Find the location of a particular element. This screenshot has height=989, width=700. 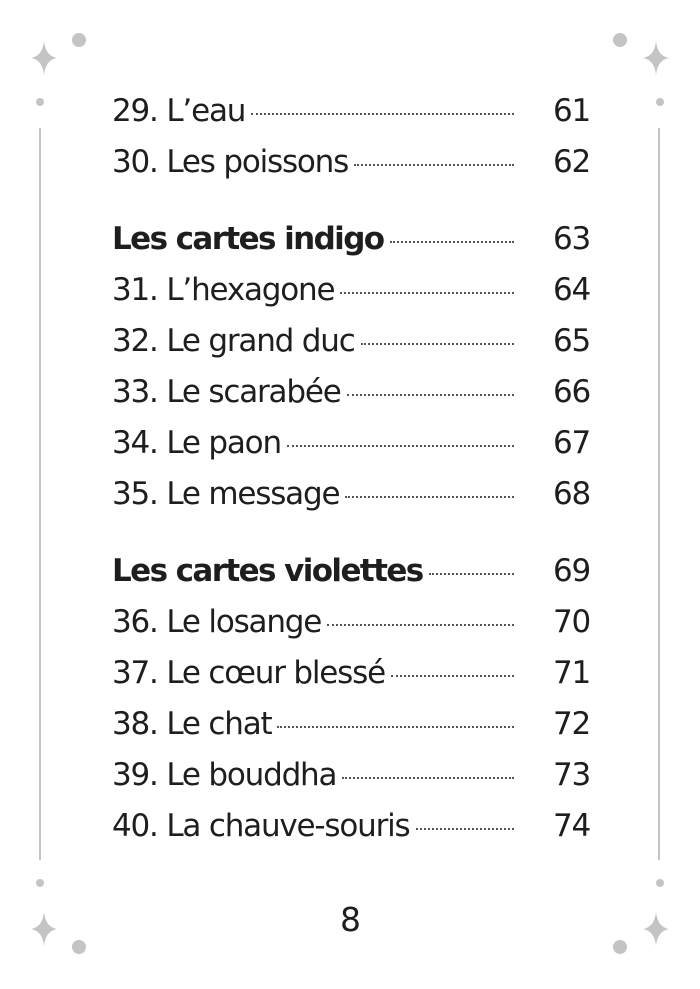

toc-entry-page: 71 is located at coordinates (571, 673).